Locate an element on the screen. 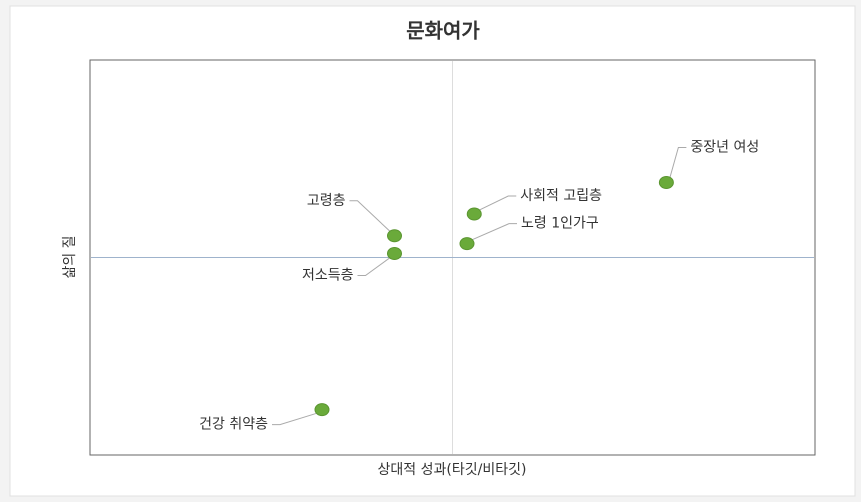  point-label: 건강 취약층 is located at coordinates (233, 425).